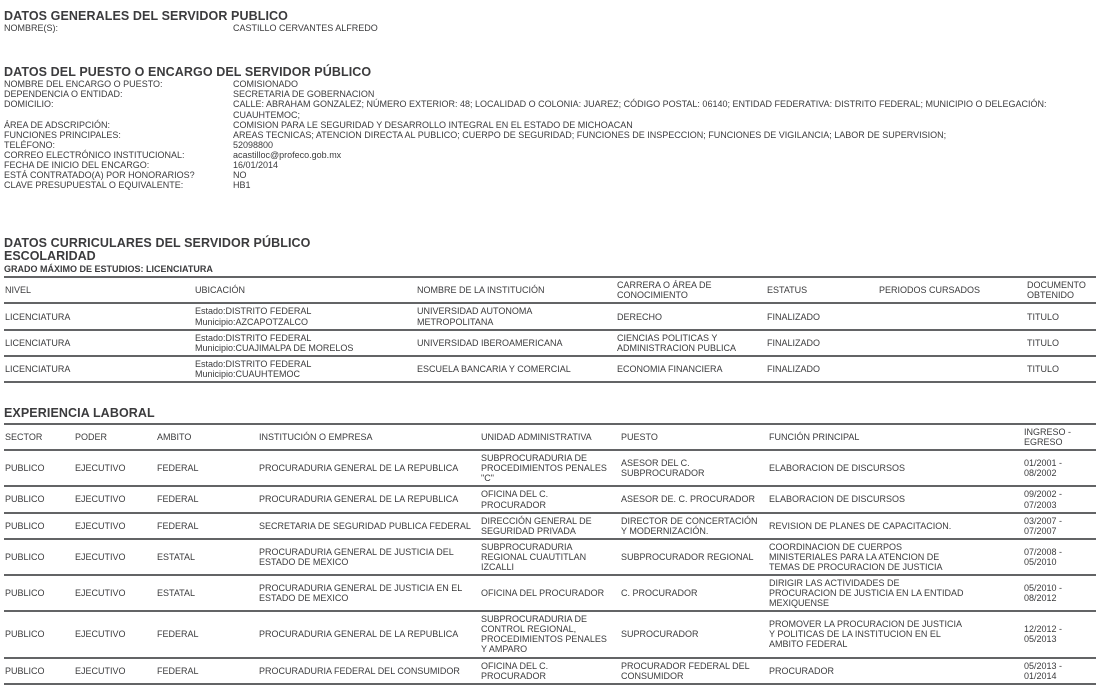  What do you see at coordinates (365, 525) in the screenshot?
I see `cell-institucion: SECRETARIA DE SEGURIDAD PUBLICA FEDERAL` at bounding box center [365, 525].